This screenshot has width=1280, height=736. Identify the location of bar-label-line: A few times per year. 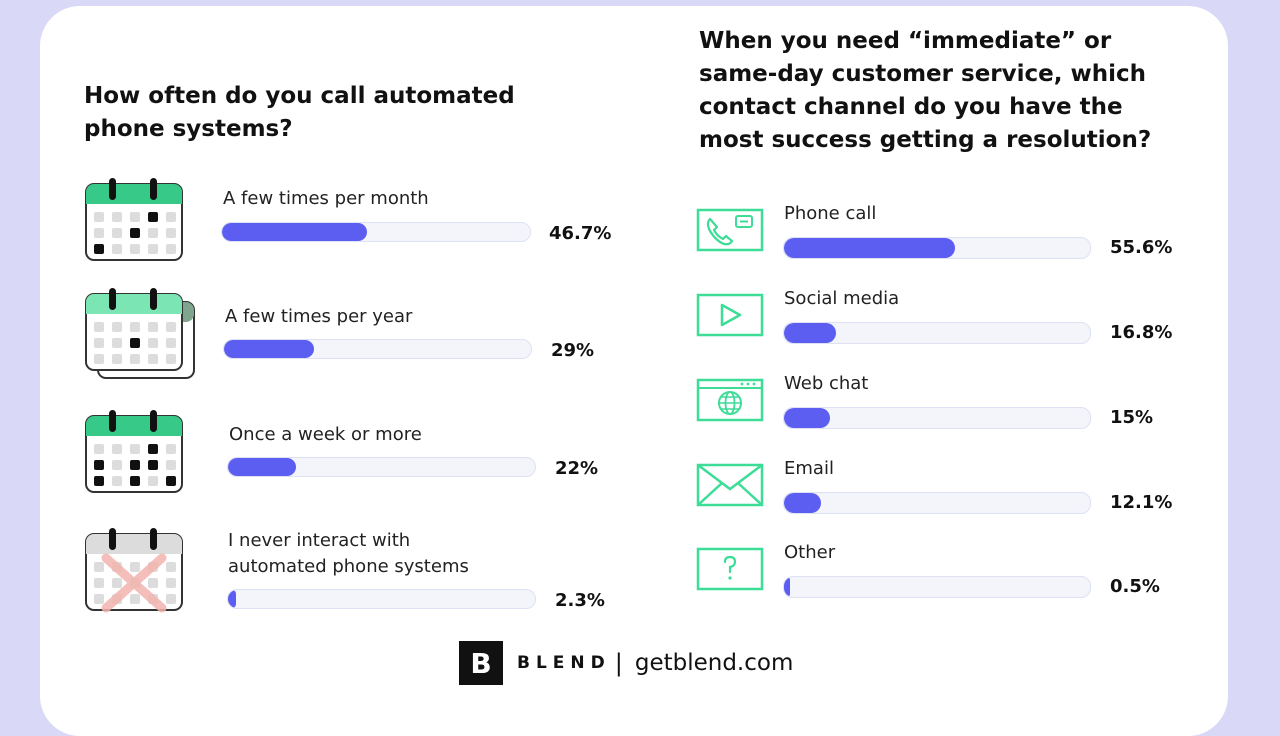
(319, 316).